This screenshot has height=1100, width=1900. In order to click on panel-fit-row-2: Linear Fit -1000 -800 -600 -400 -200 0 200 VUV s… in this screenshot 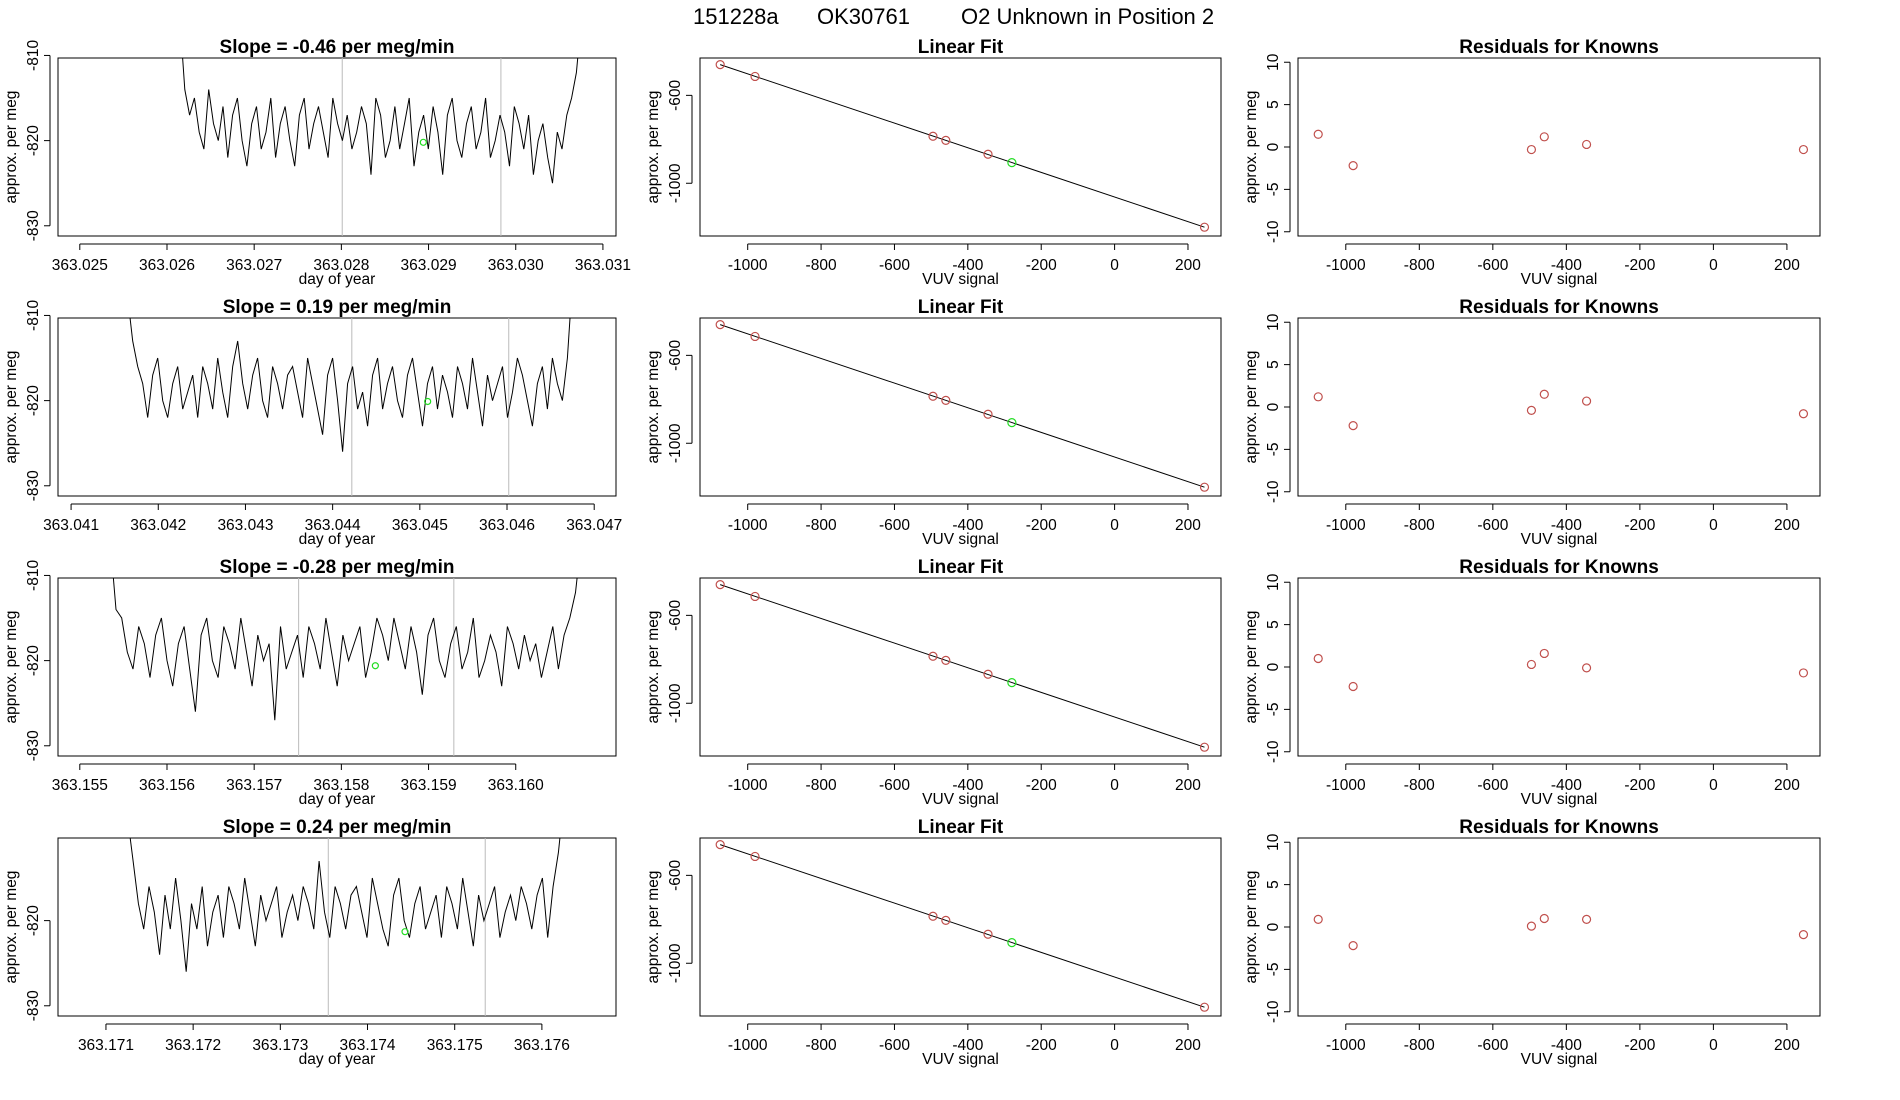, I will do `click(933, 422)`.